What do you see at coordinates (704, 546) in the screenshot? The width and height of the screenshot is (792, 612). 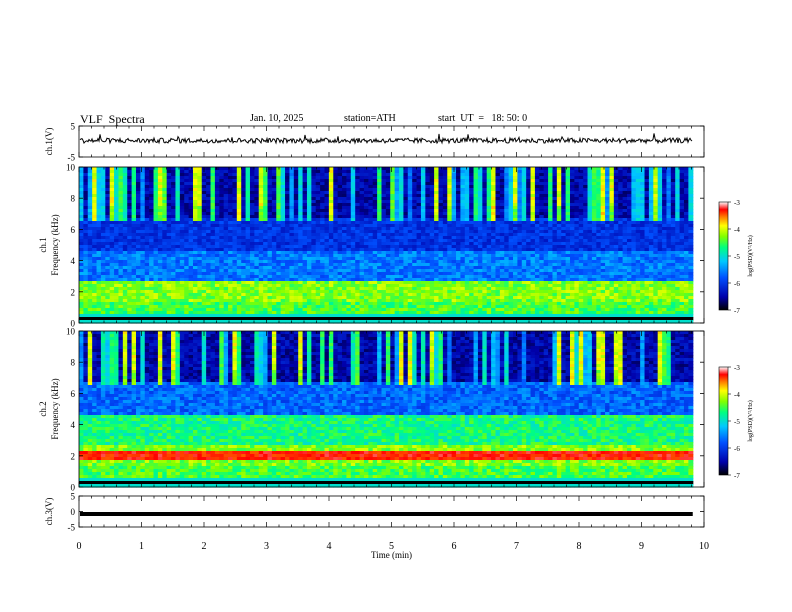 I see `x-tick-label: 10` at bounding box center [704, 546].